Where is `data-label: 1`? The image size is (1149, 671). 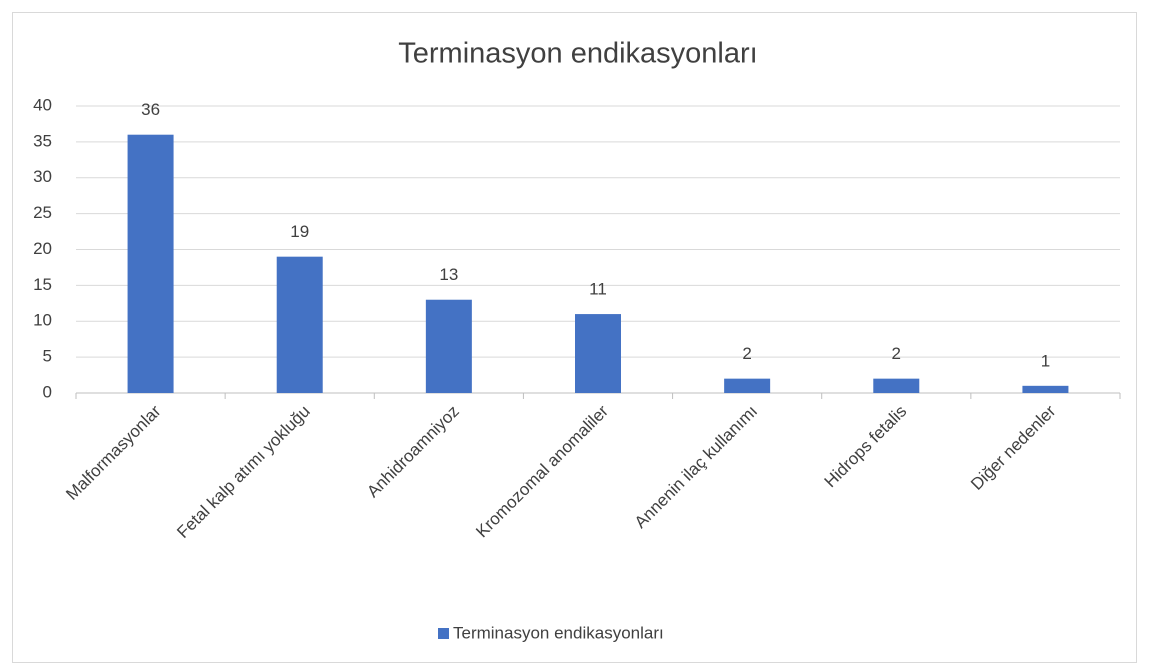
data-label: 1 is located at coordinates (1045, 360).